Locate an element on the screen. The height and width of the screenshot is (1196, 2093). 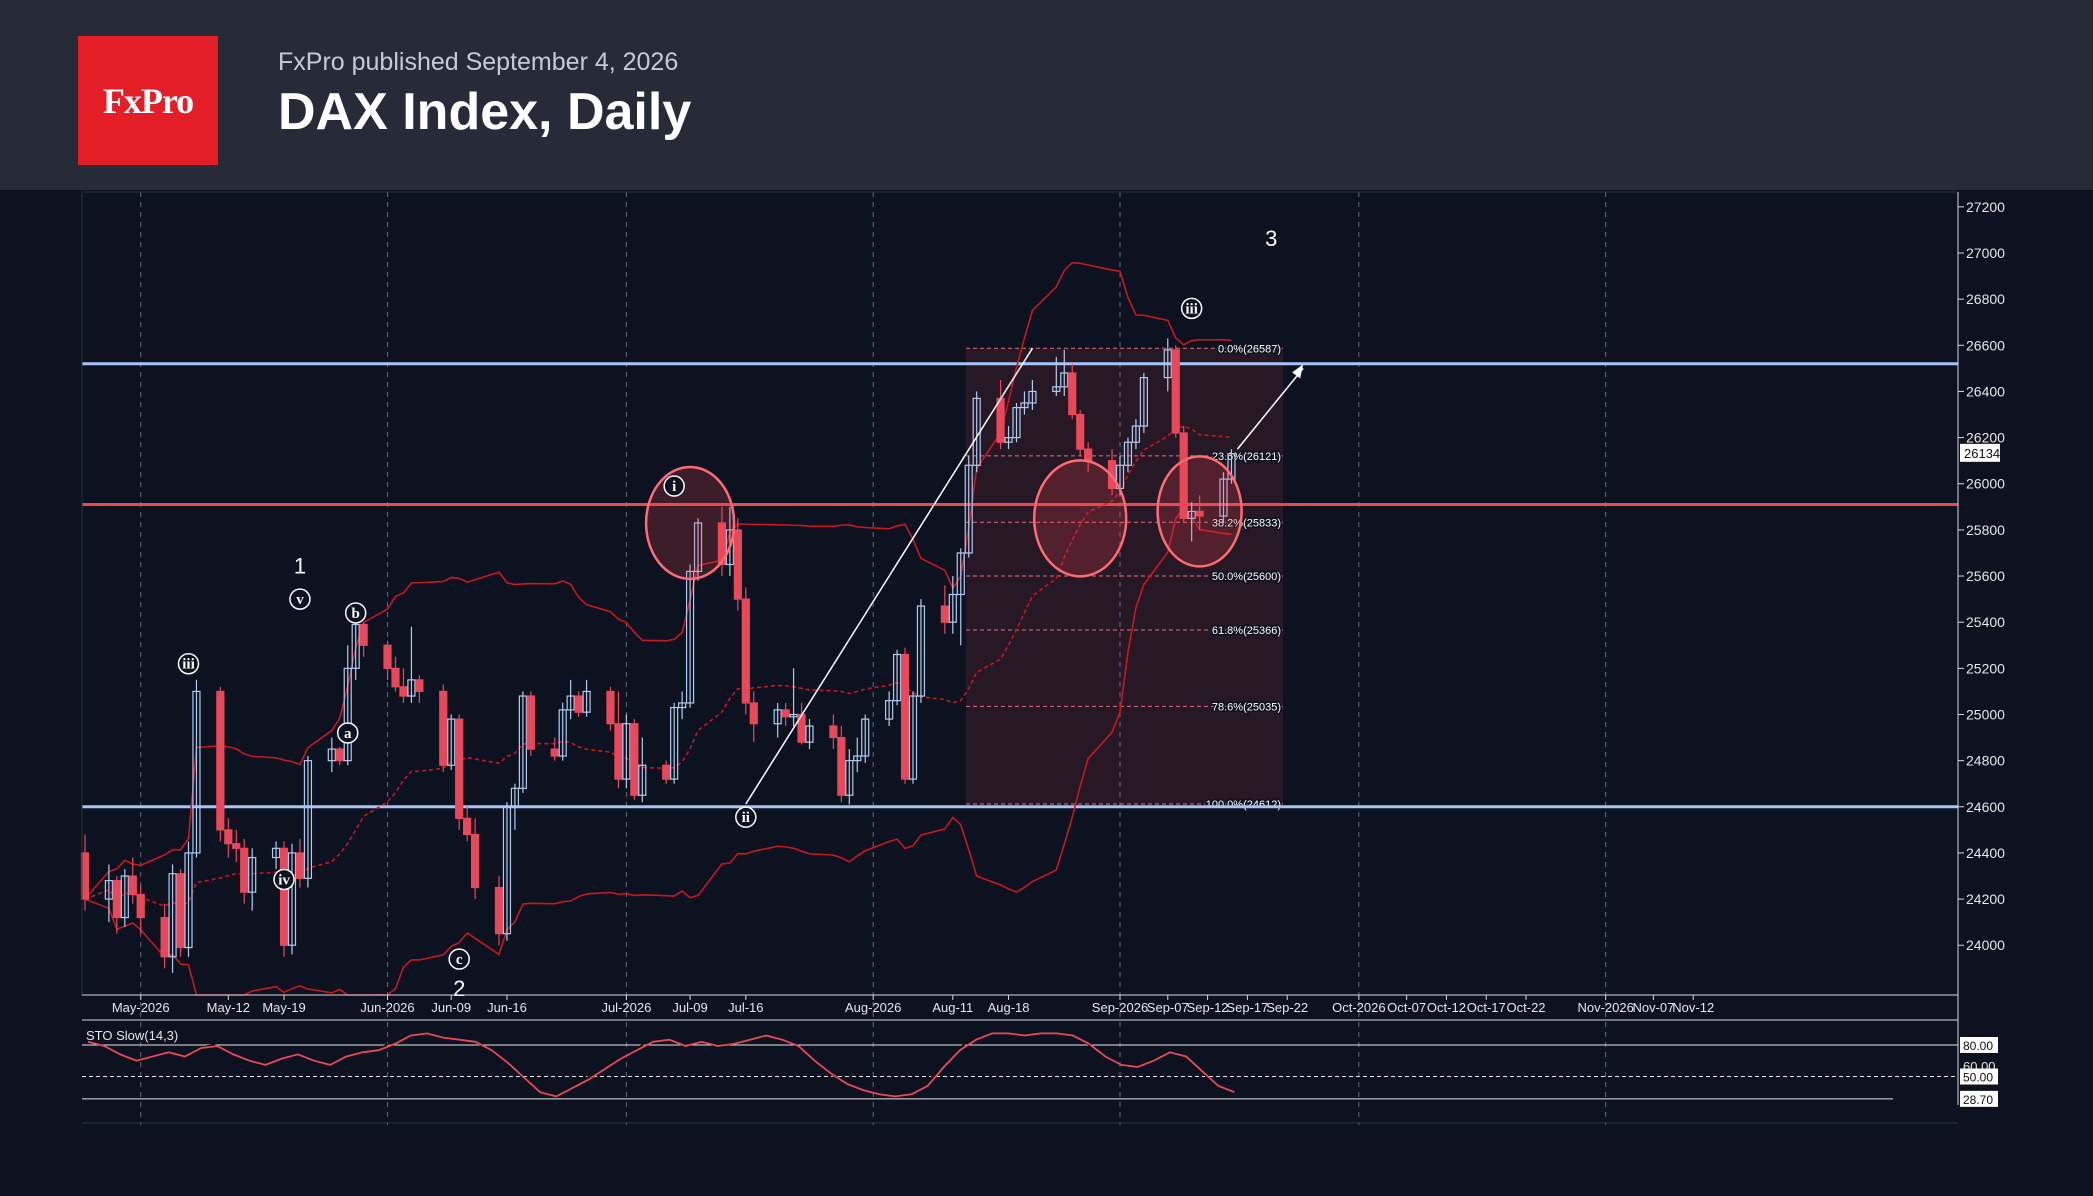
date-tick-label: Jul-2026 is located at coordinates (626, 1007).